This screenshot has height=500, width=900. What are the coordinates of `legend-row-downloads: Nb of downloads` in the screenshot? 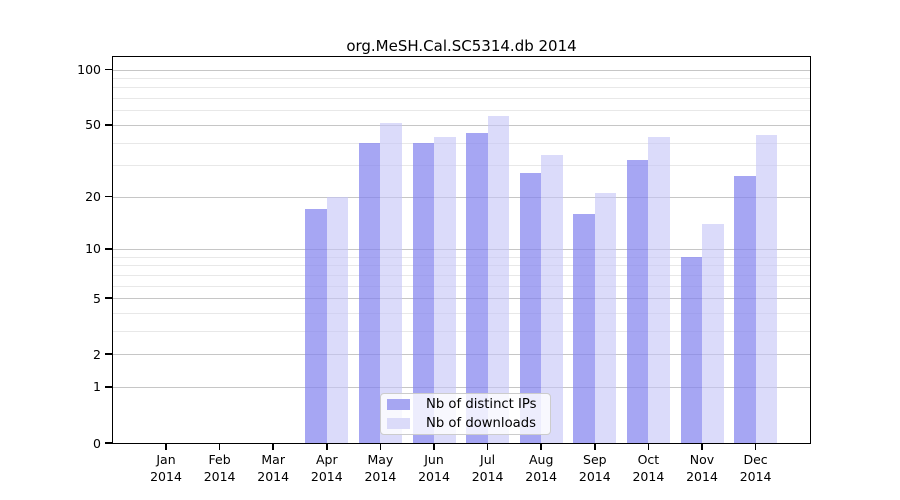 It's located at (468, 423).